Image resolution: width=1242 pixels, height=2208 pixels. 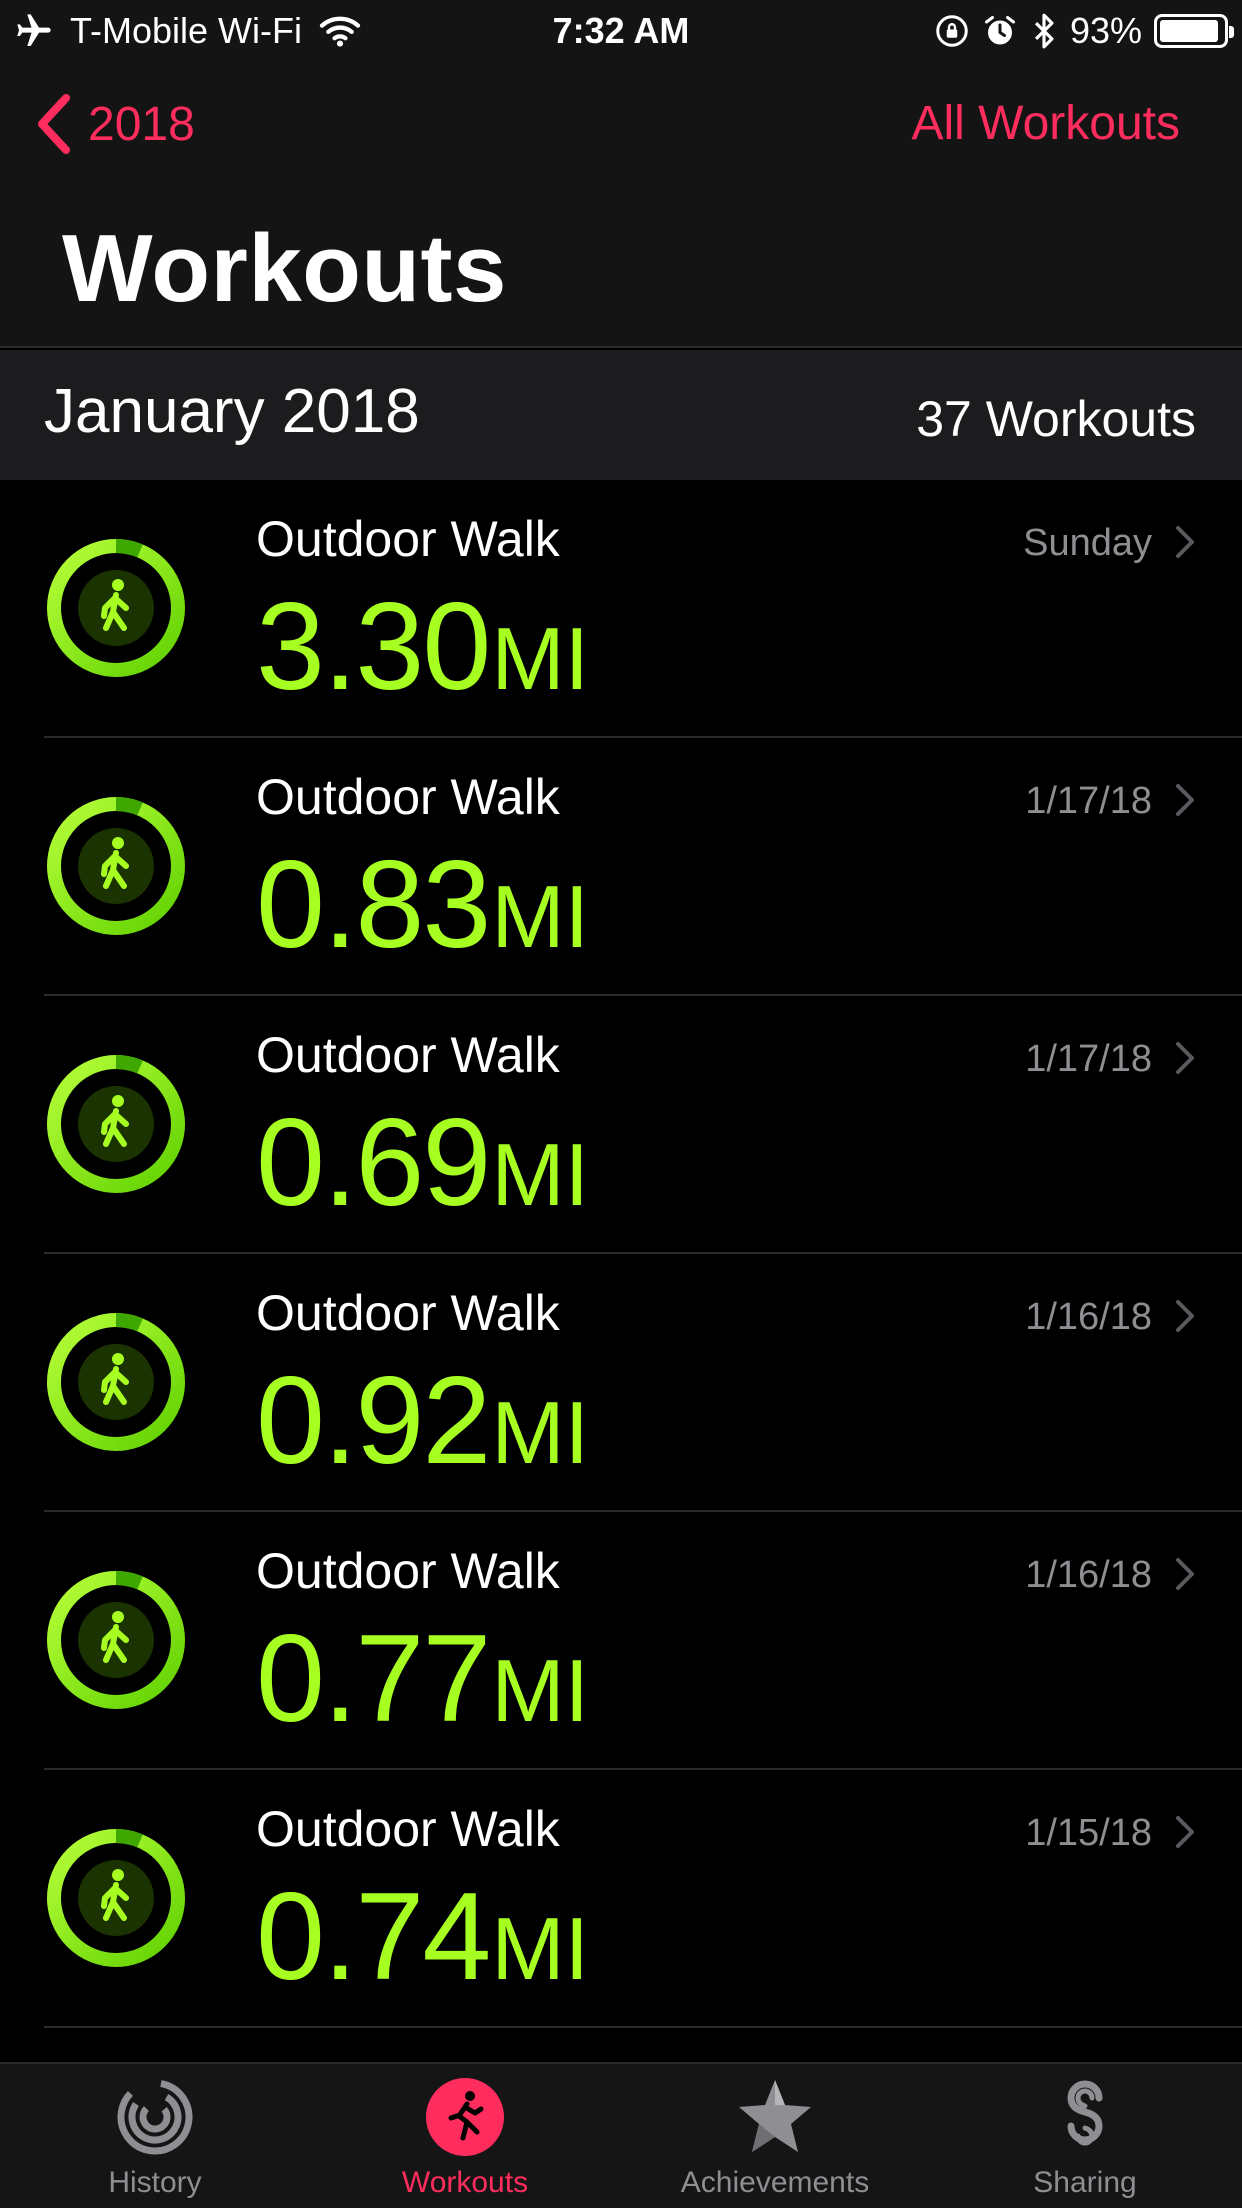 I want to click on wifi-icon, so click(x=340, y=31).